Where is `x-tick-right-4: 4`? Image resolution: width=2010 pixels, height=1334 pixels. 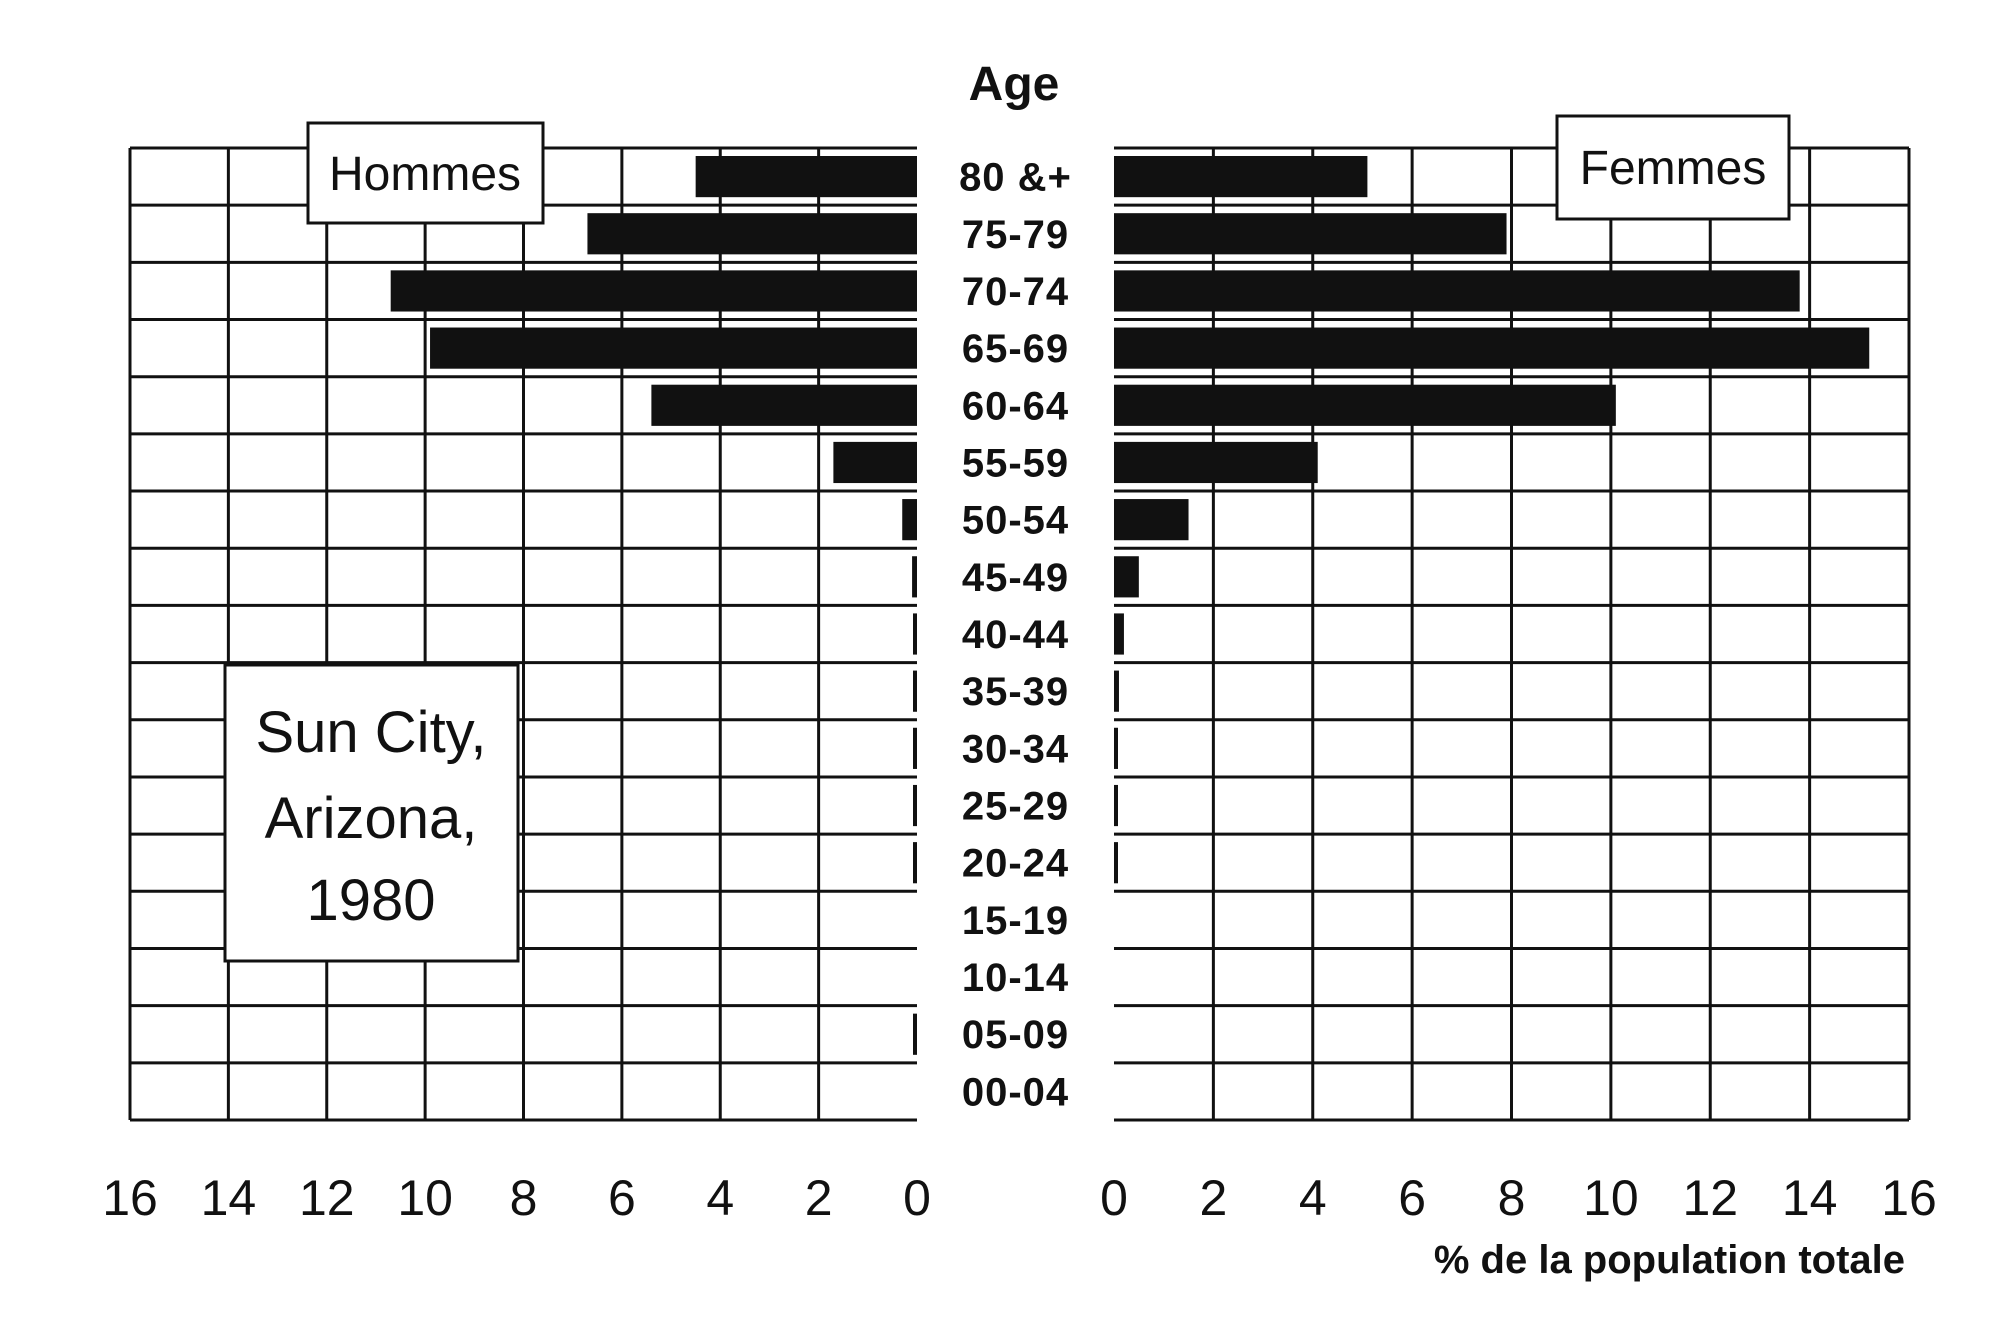 x-tick-right-4: 4 is located at coordinates (1313, 1198).